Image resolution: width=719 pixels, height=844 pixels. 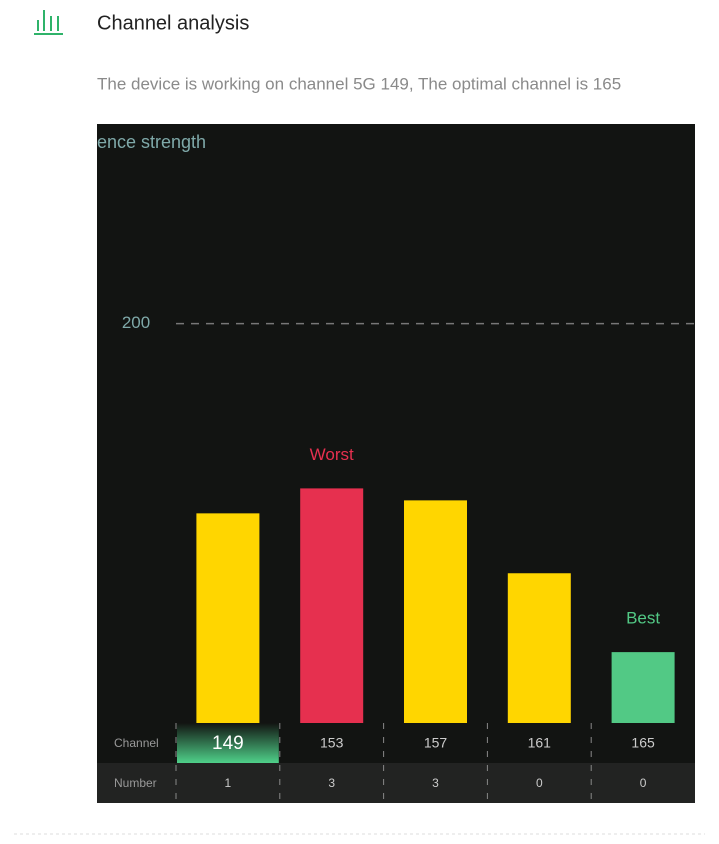 I want to click on channel-label: 165, so click(x=643, y=743).